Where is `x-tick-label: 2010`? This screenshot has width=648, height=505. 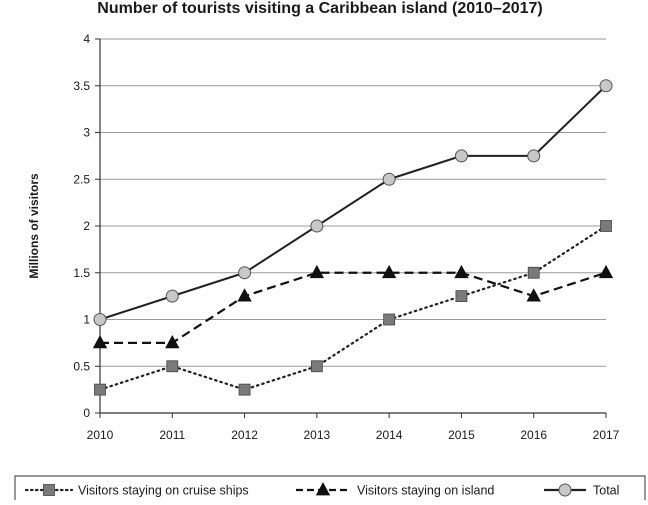
x-tick-label: 2010 is located at coordinates (100, 435).